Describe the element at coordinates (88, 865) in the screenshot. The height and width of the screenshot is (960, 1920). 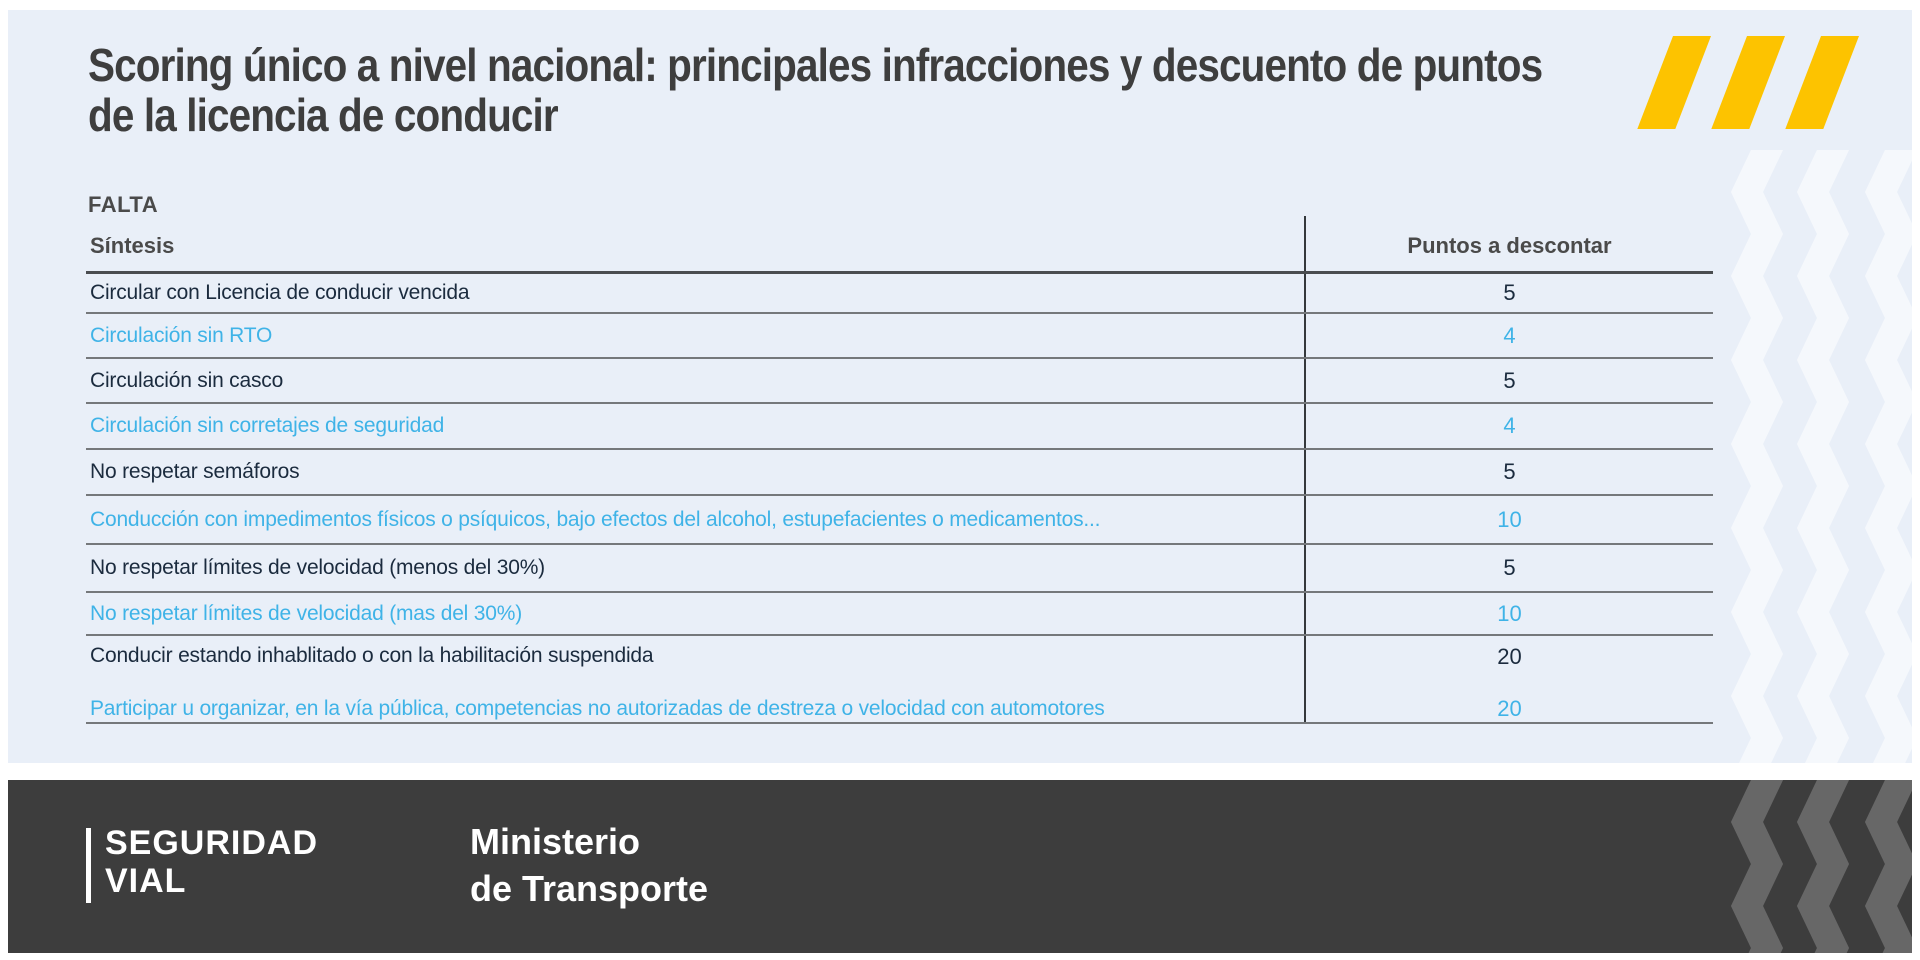
I see `brand-divider-bar` at that location.